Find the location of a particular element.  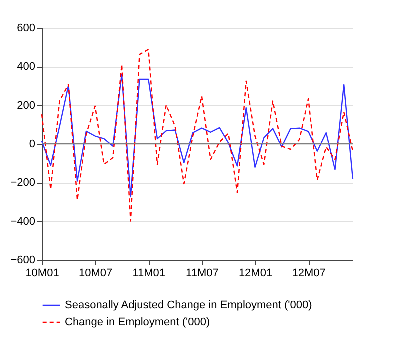

x-tick-label: 10M07 is located at coordinates (95, 274).